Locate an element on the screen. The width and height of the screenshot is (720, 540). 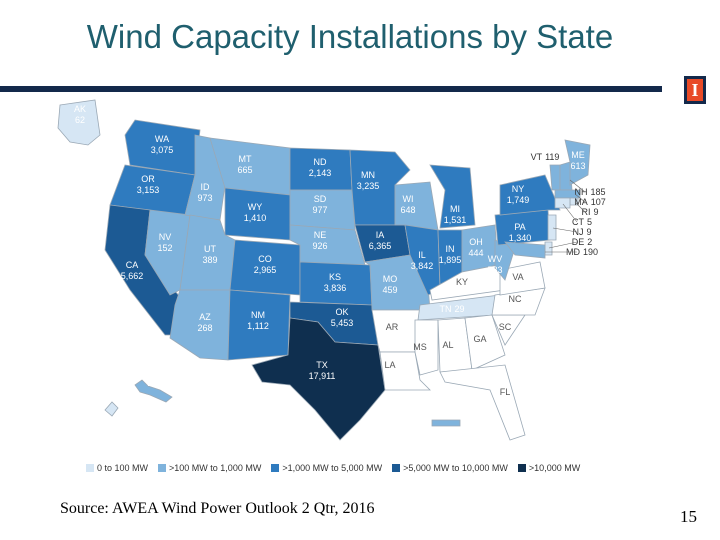
state-VT is located at coordinates (555, 177).